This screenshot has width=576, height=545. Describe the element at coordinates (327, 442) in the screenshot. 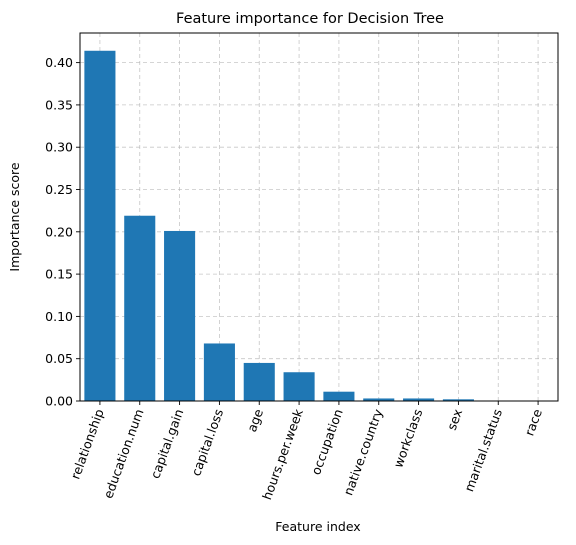

I see `x-tick-label: occupation` at that location.